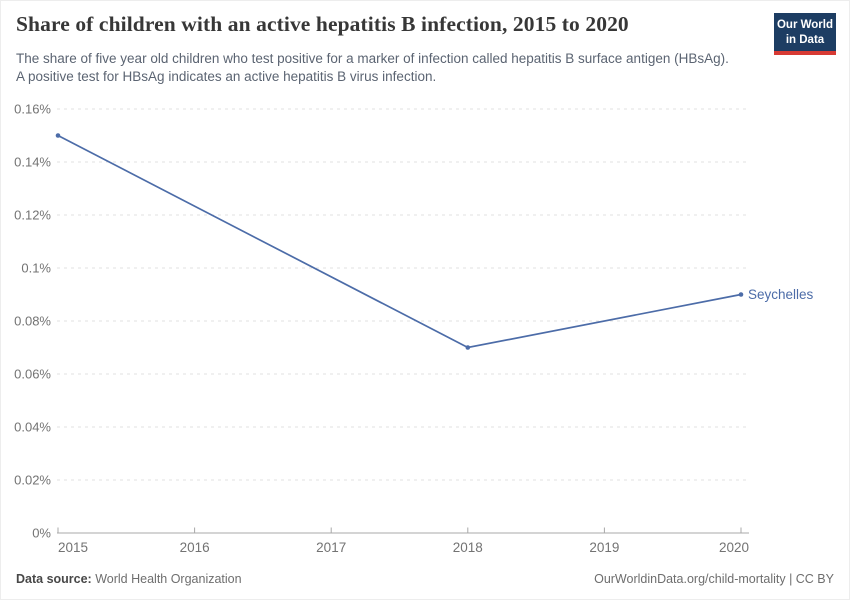 Image resolution: width=850 pixels, height=600 pixels. I want to click on x-tick-label: 2017, so click(331, 547).